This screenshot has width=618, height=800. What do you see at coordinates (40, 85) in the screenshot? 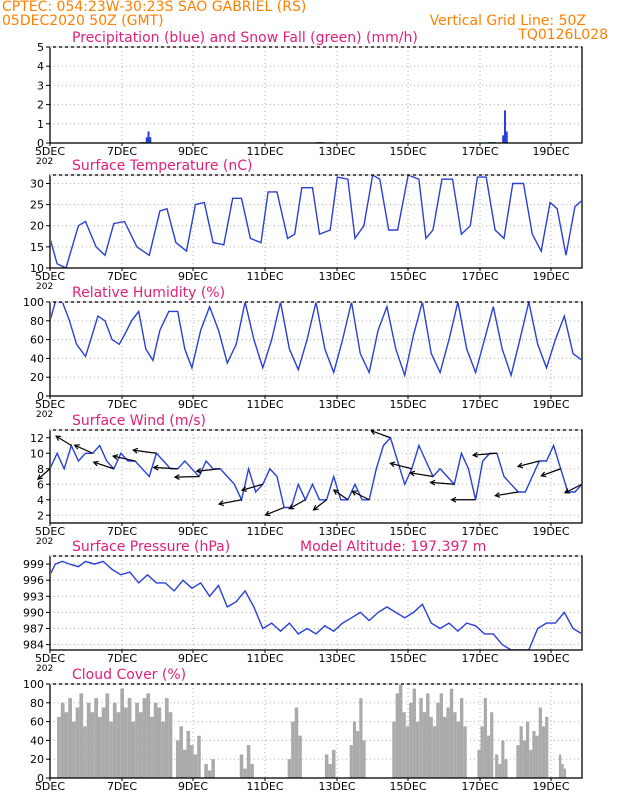
I see `y-tick-label: 3` at bounding box center [40, 85].